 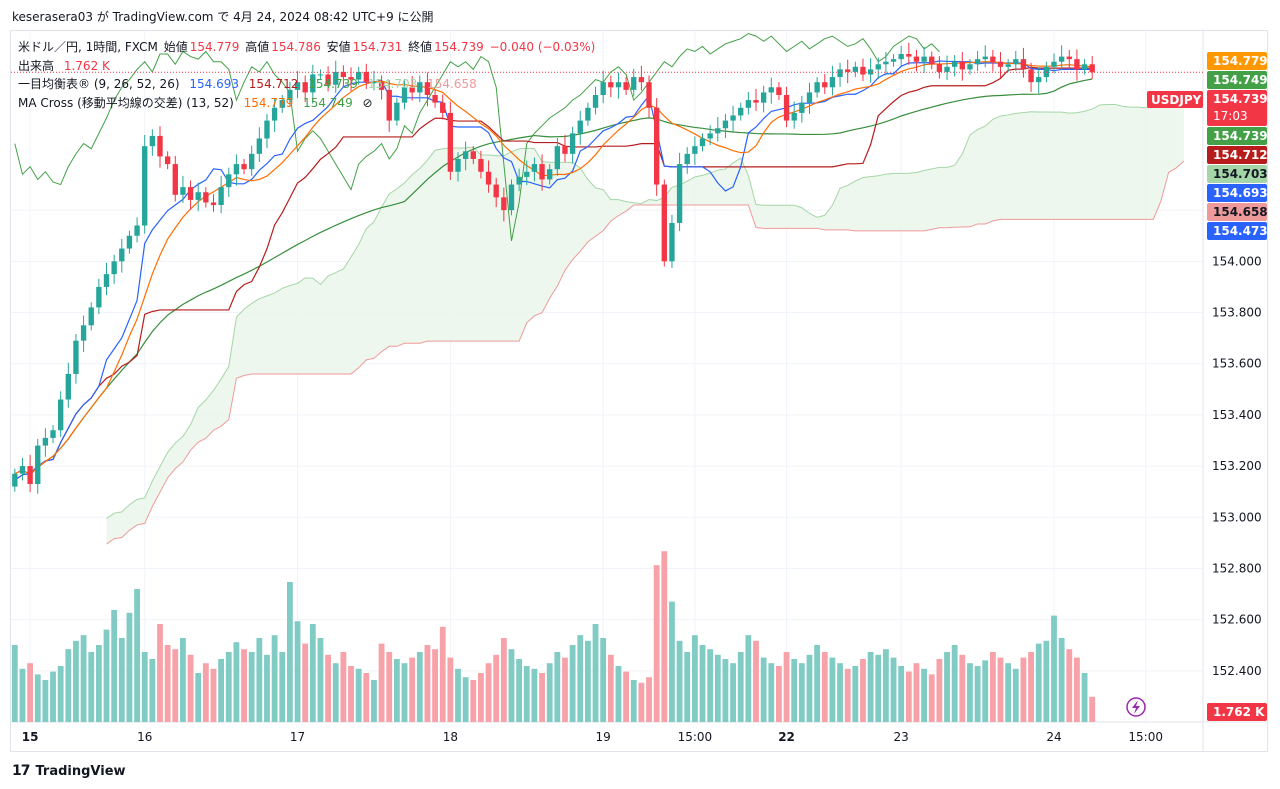 What do you see at coordinates (1145, 737) in the screenshot?
I see `time-tick-label: 15:00` at bounding box center [1145, 737].